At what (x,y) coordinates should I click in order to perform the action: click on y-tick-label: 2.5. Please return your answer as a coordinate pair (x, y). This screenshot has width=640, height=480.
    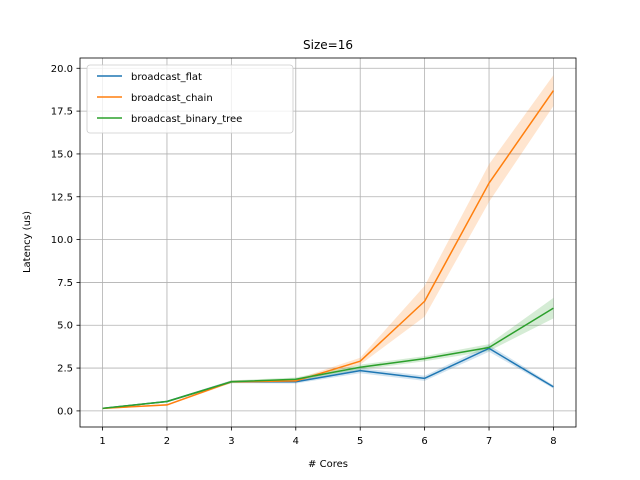
    Looking at the image, I should click on (65, 369).